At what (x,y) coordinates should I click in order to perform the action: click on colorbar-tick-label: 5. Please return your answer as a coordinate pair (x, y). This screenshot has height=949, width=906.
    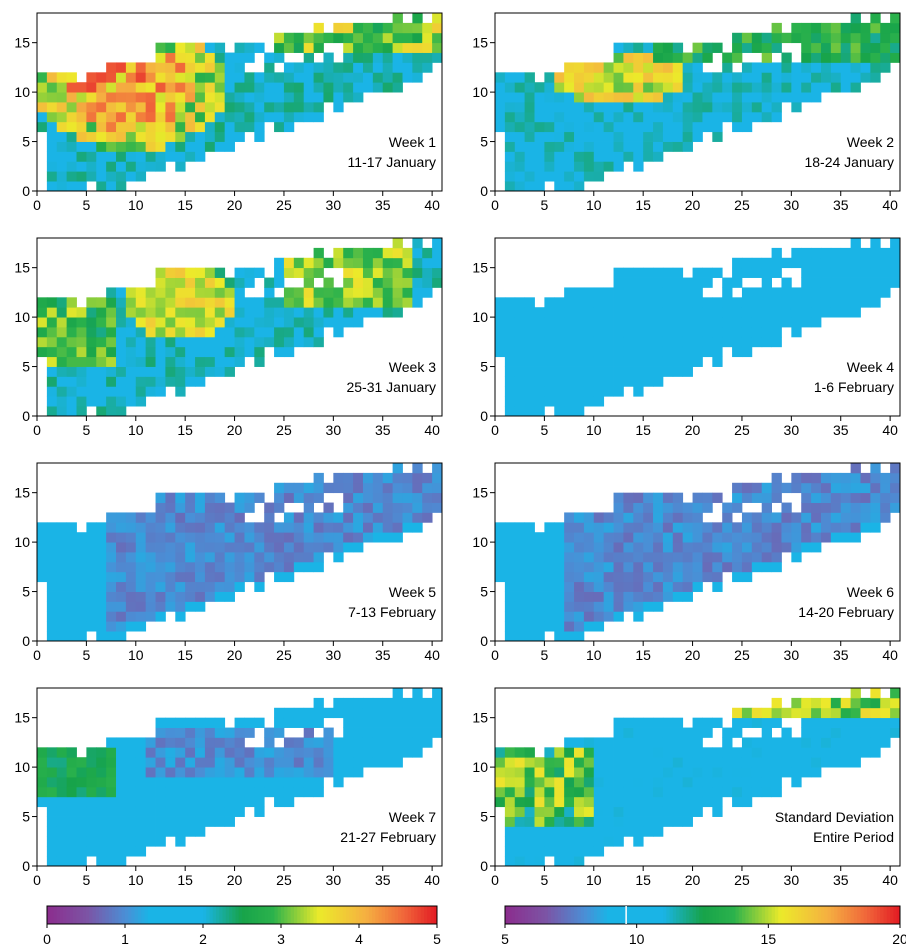
    Looking at the image, I should click on (505, 939).